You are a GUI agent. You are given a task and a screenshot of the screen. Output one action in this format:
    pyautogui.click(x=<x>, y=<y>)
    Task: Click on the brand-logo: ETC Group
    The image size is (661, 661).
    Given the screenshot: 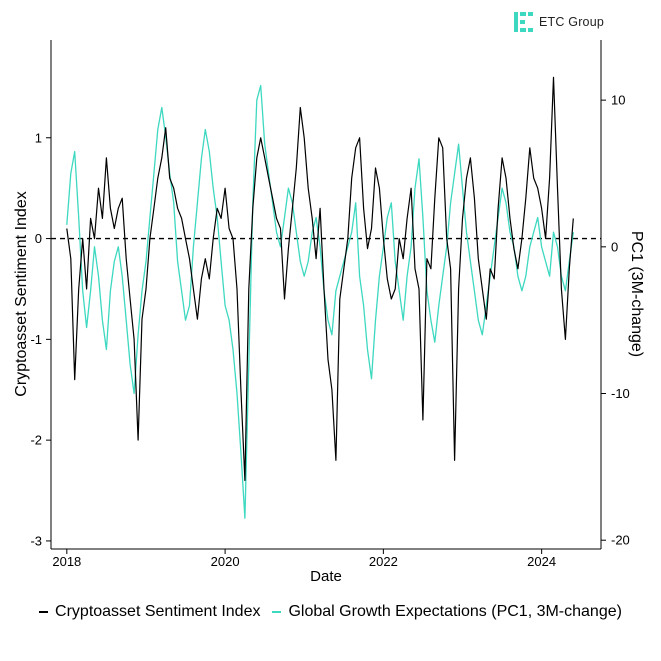 What is the action you would take?
    pyautogui.click(x=559, y=22)
    